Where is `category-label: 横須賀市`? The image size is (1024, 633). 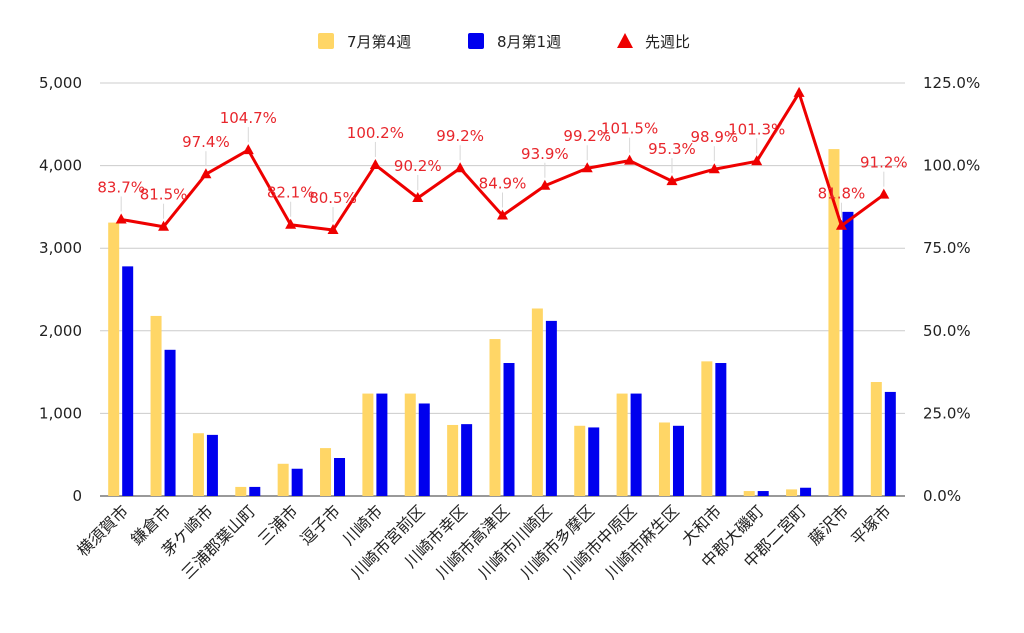 category-label: 横須賀市 is located at coordinates (102, 530).